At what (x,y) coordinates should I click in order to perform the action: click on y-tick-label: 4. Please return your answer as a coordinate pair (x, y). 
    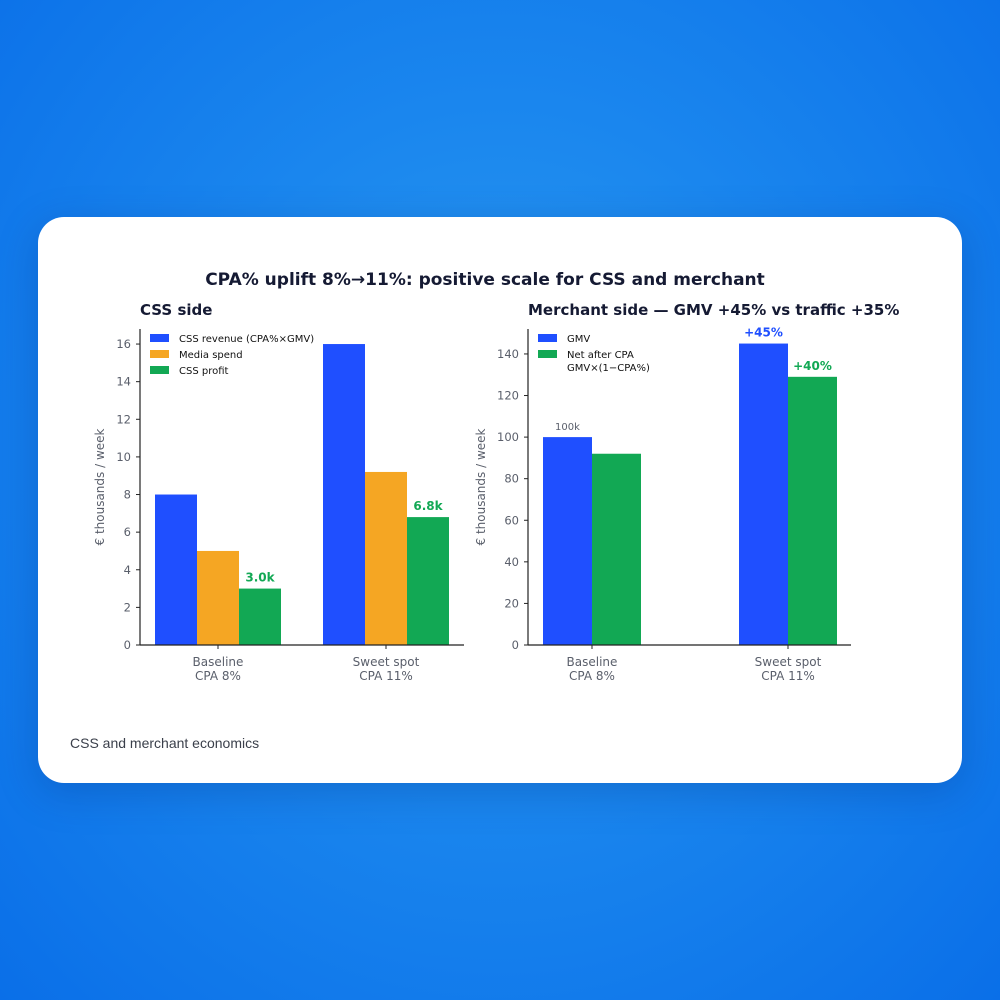
    Looking at the image, I should click on (127, 570).